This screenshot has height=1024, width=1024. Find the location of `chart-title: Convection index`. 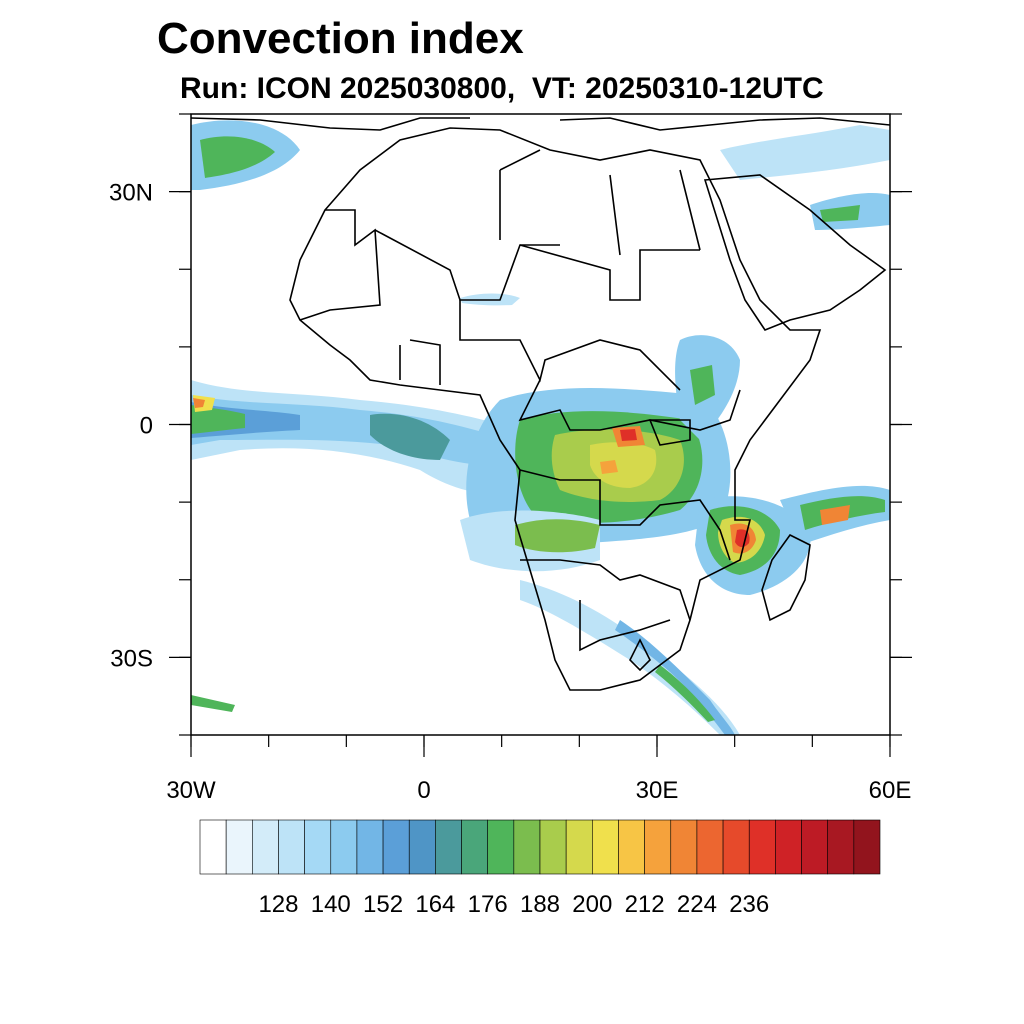

chart-title: Convection index is located at coordinates (340, 38).